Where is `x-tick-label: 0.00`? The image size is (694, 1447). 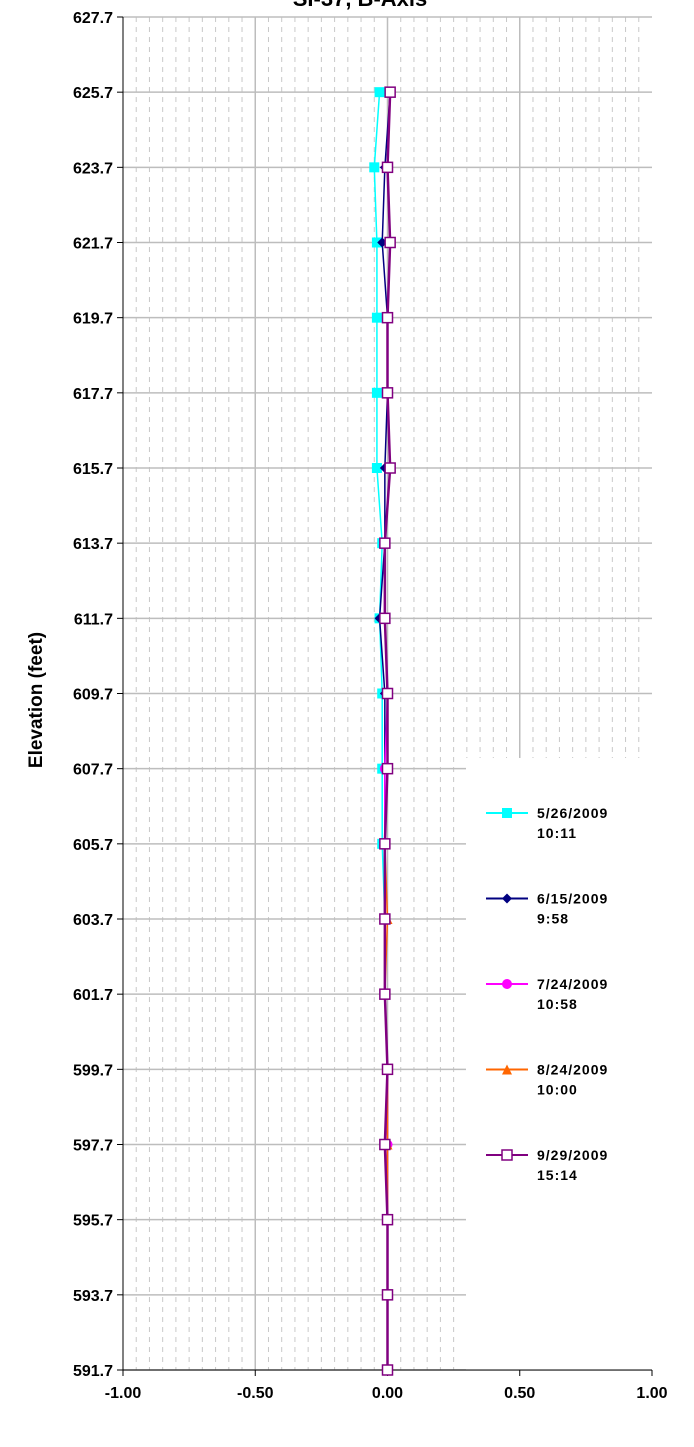
x-tick-label: 0.00 is located at coordinates (387, 1393).